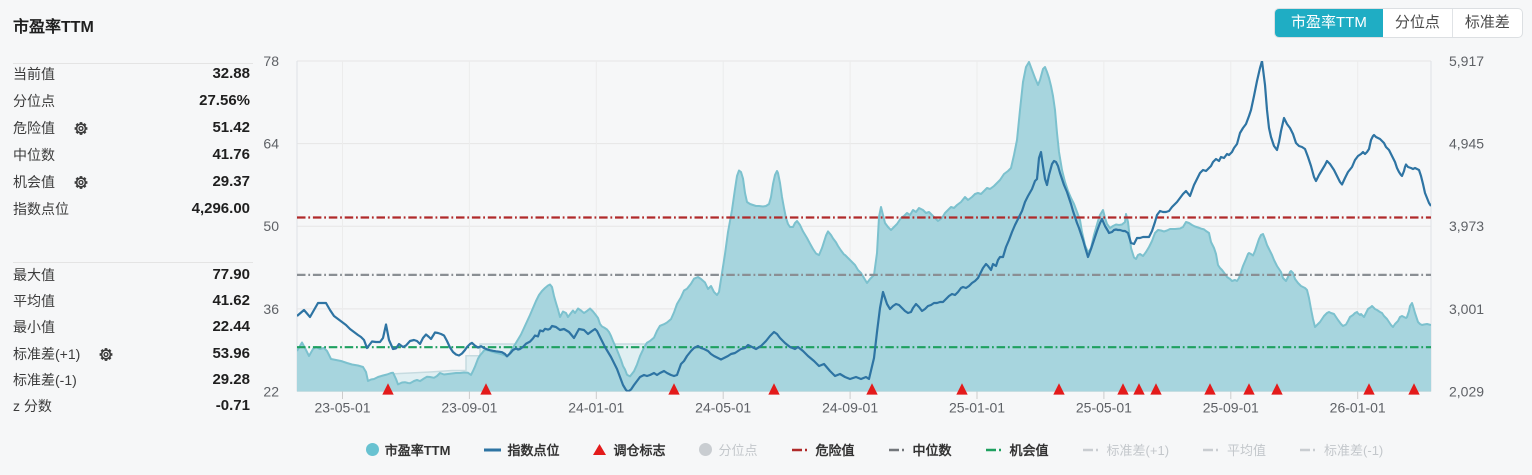  What do you see at coordinates (1466, 226) in the screenshot?
I see `svg-text: 3,973` at bounding box center [1466, 226].